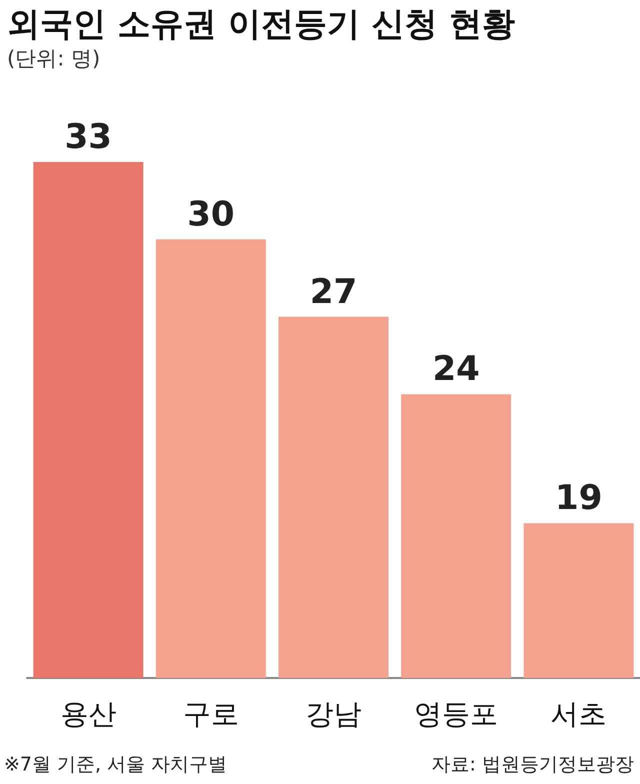  Describe the element at coordinates (53, 58) in the screenshot. I see `chart-subtitle: (단위: 명)` at that location.